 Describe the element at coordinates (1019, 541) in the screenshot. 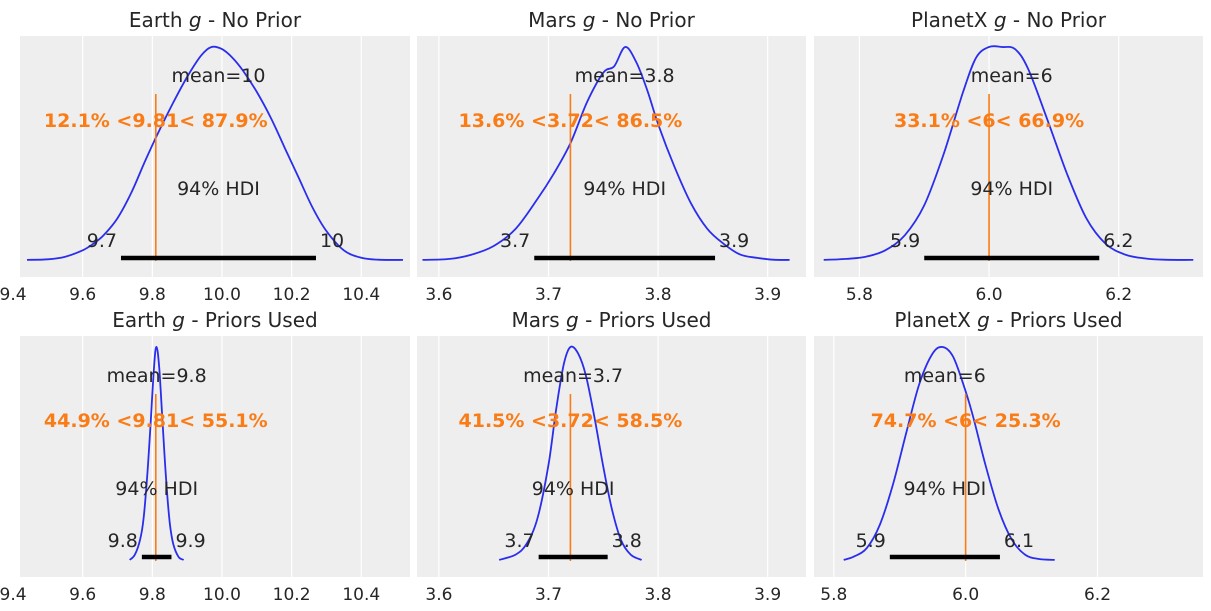

I see `hdi-high-label: 6.1` at that location.